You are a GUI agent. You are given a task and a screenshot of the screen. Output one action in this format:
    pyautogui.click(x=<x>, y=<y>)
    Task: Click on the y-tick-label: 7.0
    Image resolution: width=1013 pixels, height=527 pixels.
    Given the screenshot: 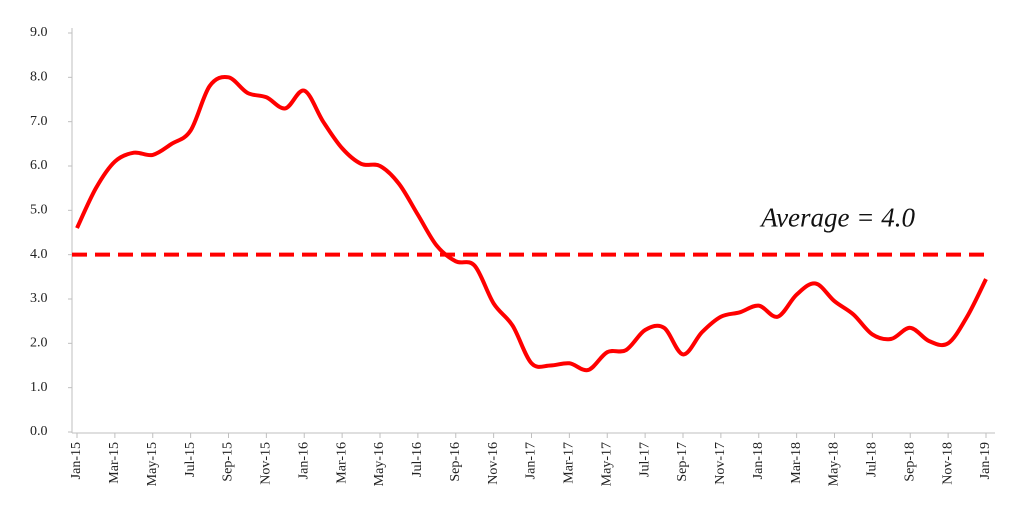 What is the action you would take?
    pyautogui.click(x=39, y=121)
    